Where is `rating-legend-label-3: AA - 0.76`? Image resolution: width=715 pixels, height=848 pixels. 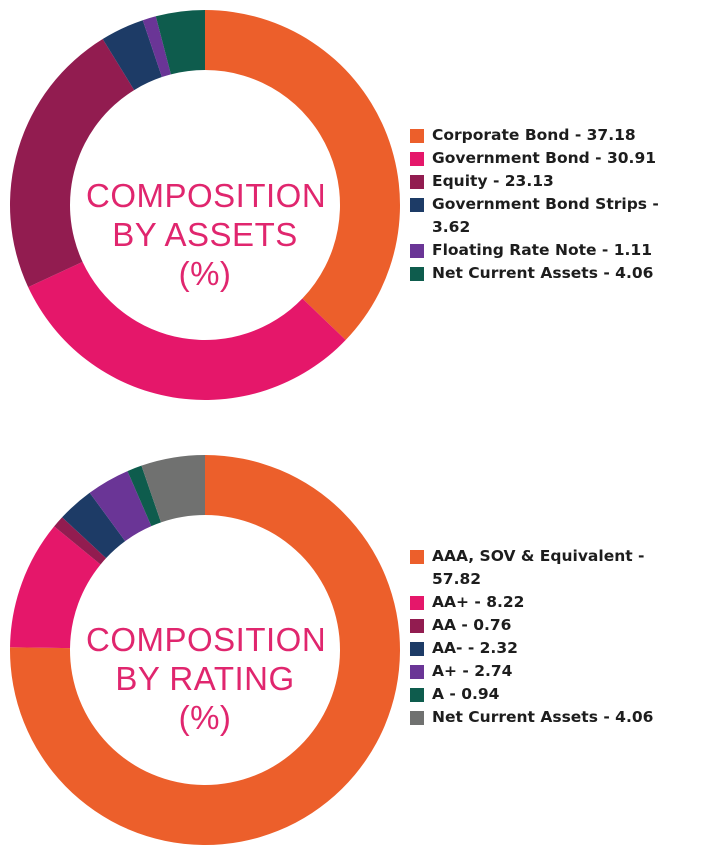
rating-legend-label-3: AA - 0.76 is located at coordinates (472, 625).